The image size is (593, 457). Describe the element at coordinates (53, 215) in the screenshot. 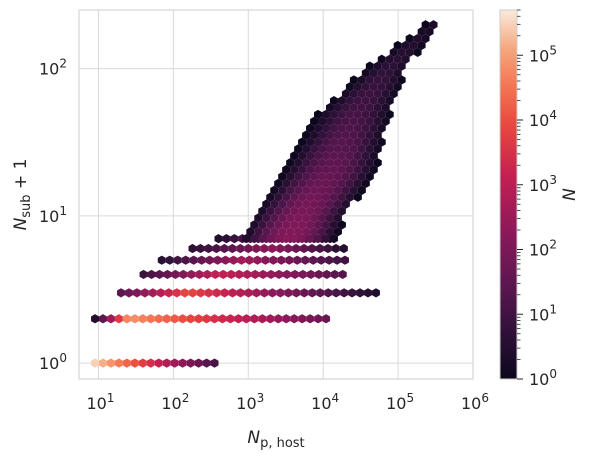

I see `y-tick-label: 101` at that location.